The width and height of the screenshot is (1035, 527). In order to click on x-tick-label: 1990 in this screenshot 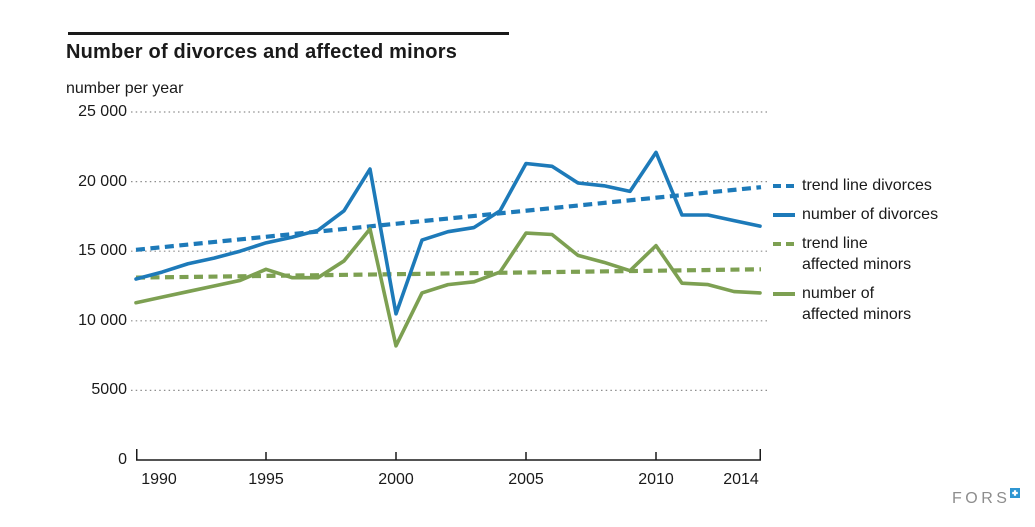, I will do `click(159, 479)`.